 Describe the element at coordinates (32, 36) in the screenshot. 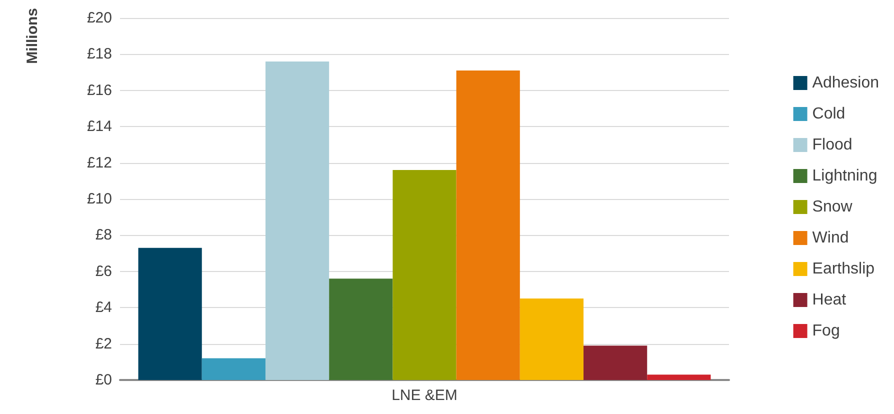

I see `y-axis-title: Millions` at that location.